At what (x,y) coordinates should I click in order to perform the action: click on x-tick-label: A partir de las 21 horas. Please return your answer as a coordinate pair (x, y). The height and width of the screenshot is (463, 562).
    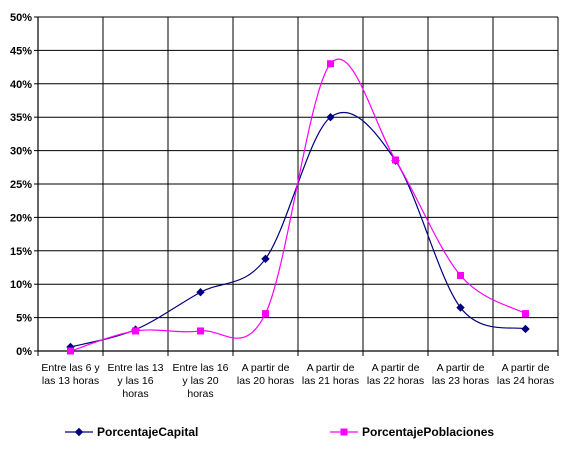
    Looking at the image, I should click on (330, 374).